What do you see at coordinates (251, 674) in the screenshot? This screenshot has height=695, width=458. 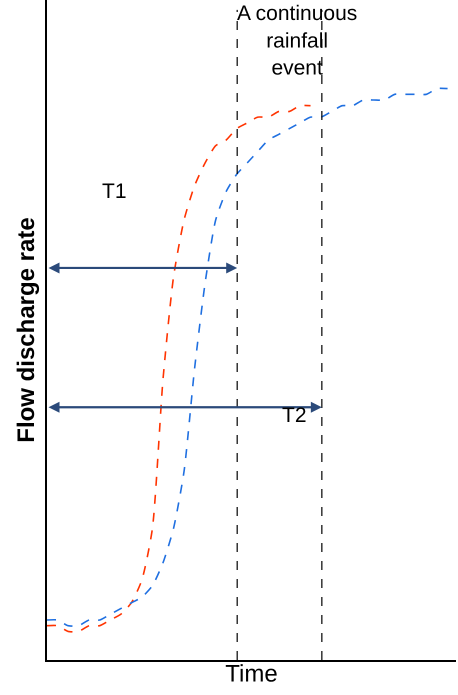 I see `x-axis-title: Time` at bounding box center [251, 674].